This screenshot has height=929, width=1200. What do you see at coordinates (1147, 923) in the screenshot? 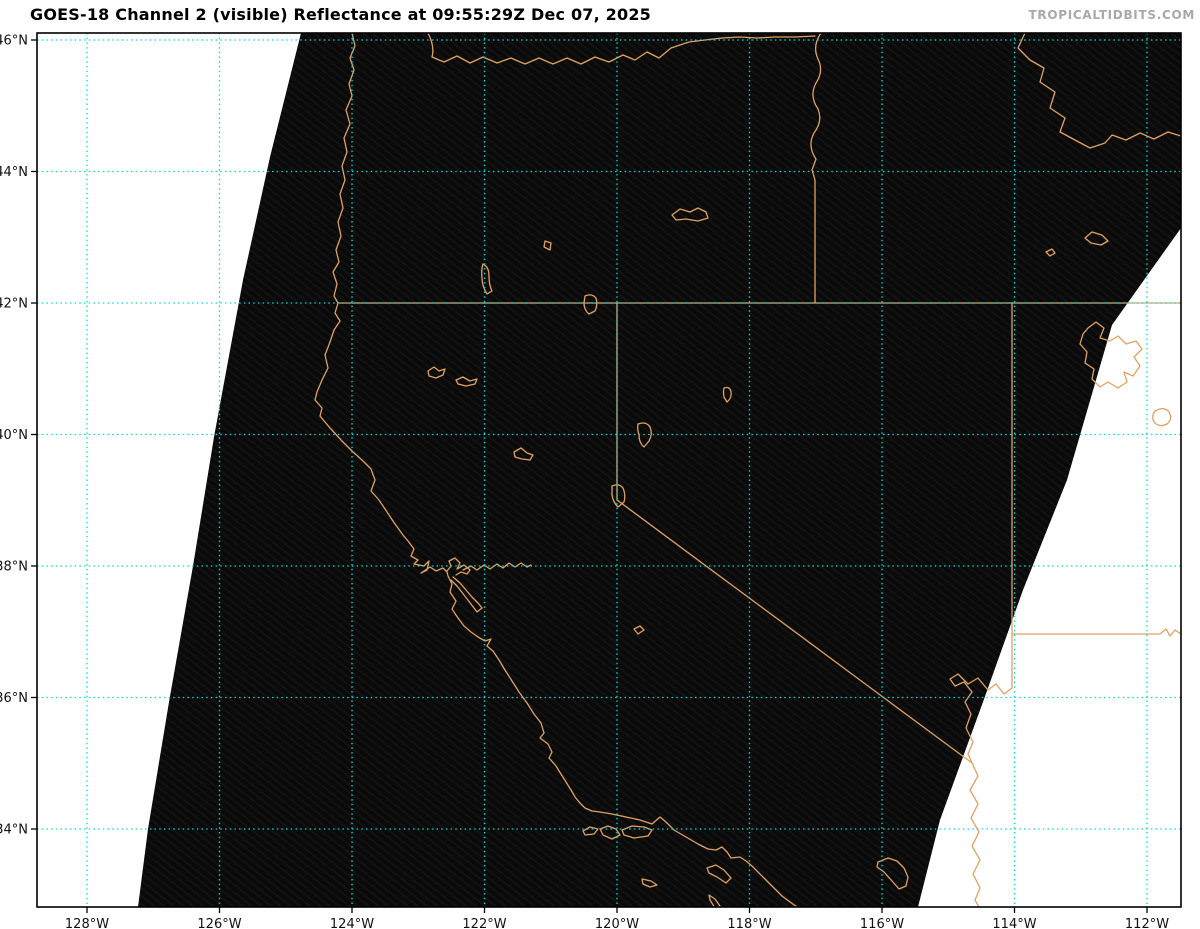
I see `x-axis-tick-label: 112°W` at bounding box center [1147, 923].